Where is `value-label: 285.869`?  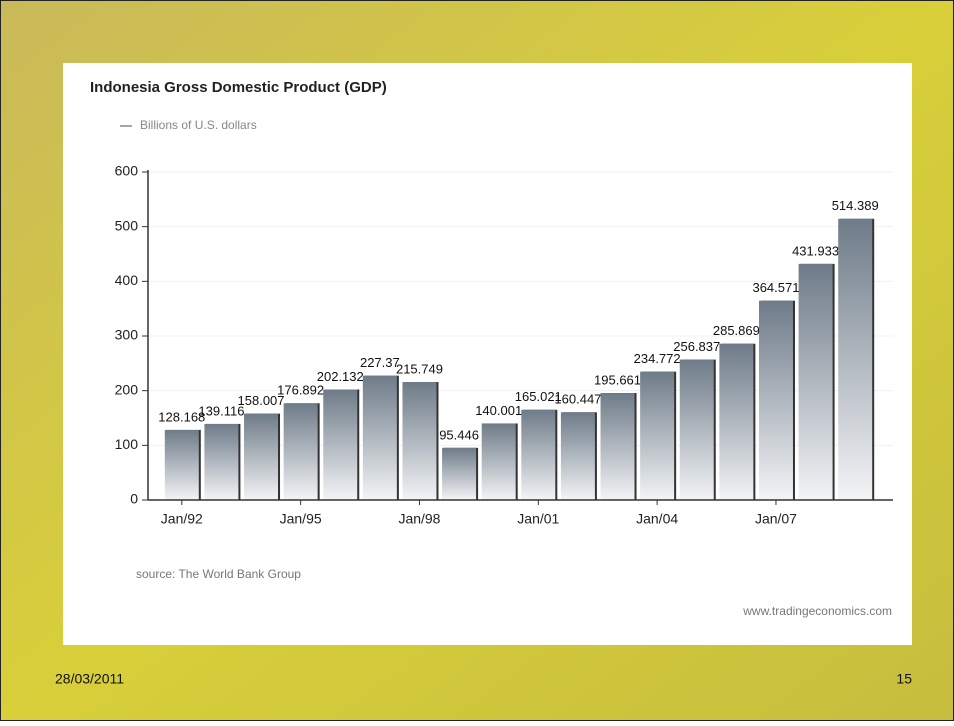 value-label: 285.869 is located at coordinates (736, 330).